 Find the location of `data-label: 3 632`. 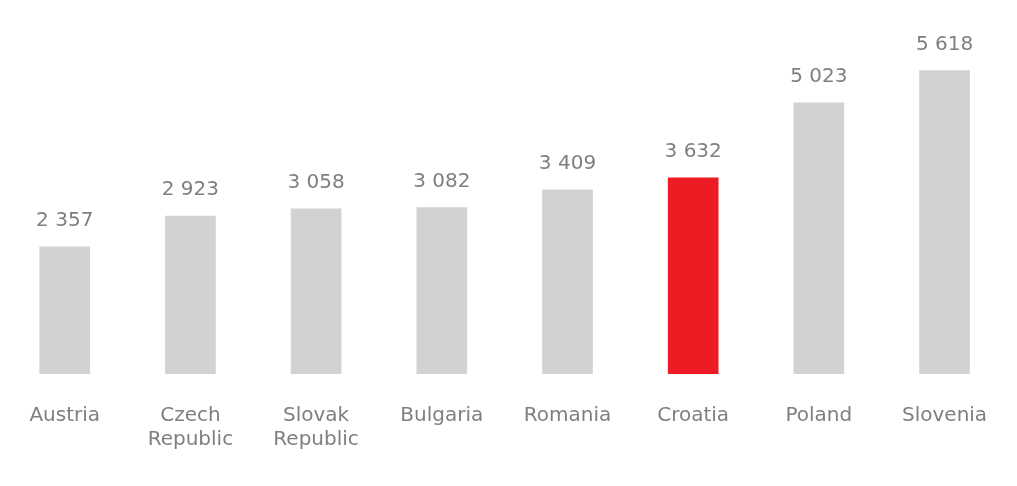

data-label: 3 632 is located at coordinates (693, 150).